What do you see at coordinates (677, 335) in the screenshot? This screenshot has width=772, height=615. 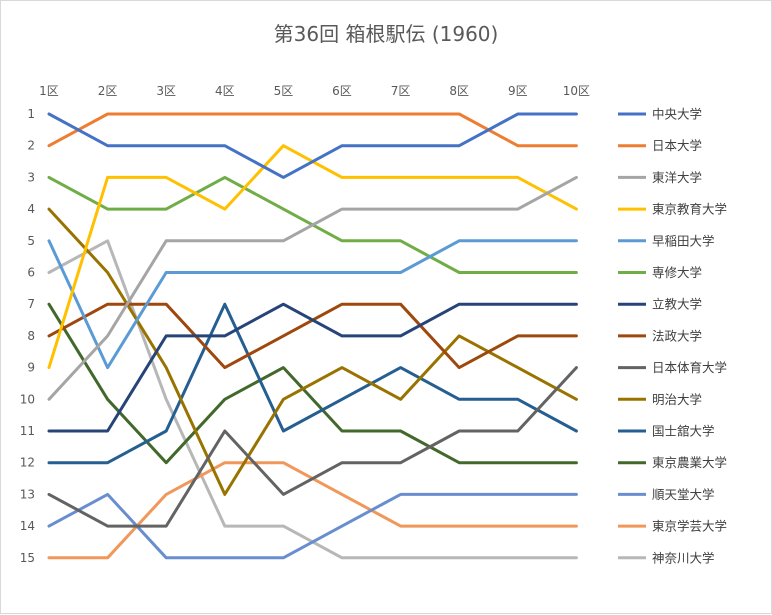 I see `legend-label: 法政大学` at bounding box center [677, 335].